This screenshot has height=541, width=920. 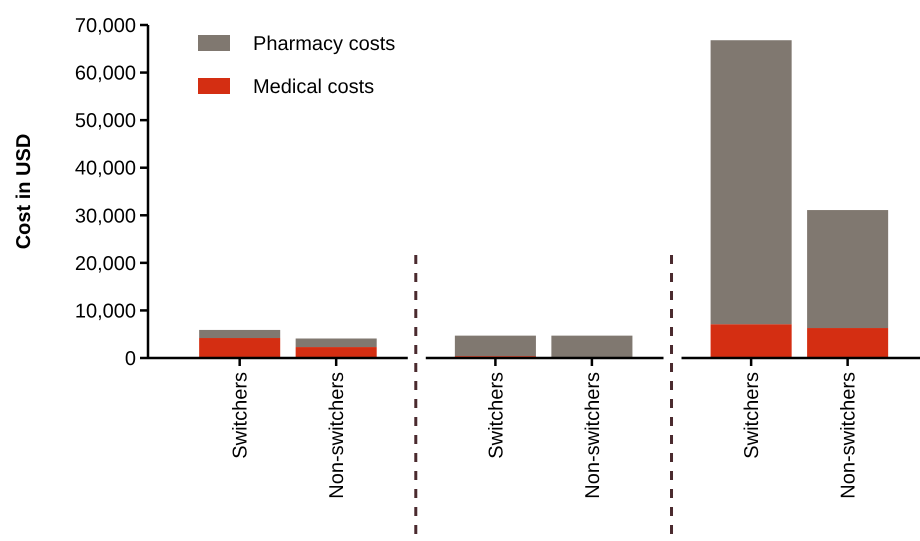 What do you see at coordinates (105, 169) in the screenshot?
I see `y-tick-label: 40,000` at bounding box center [105, 169].